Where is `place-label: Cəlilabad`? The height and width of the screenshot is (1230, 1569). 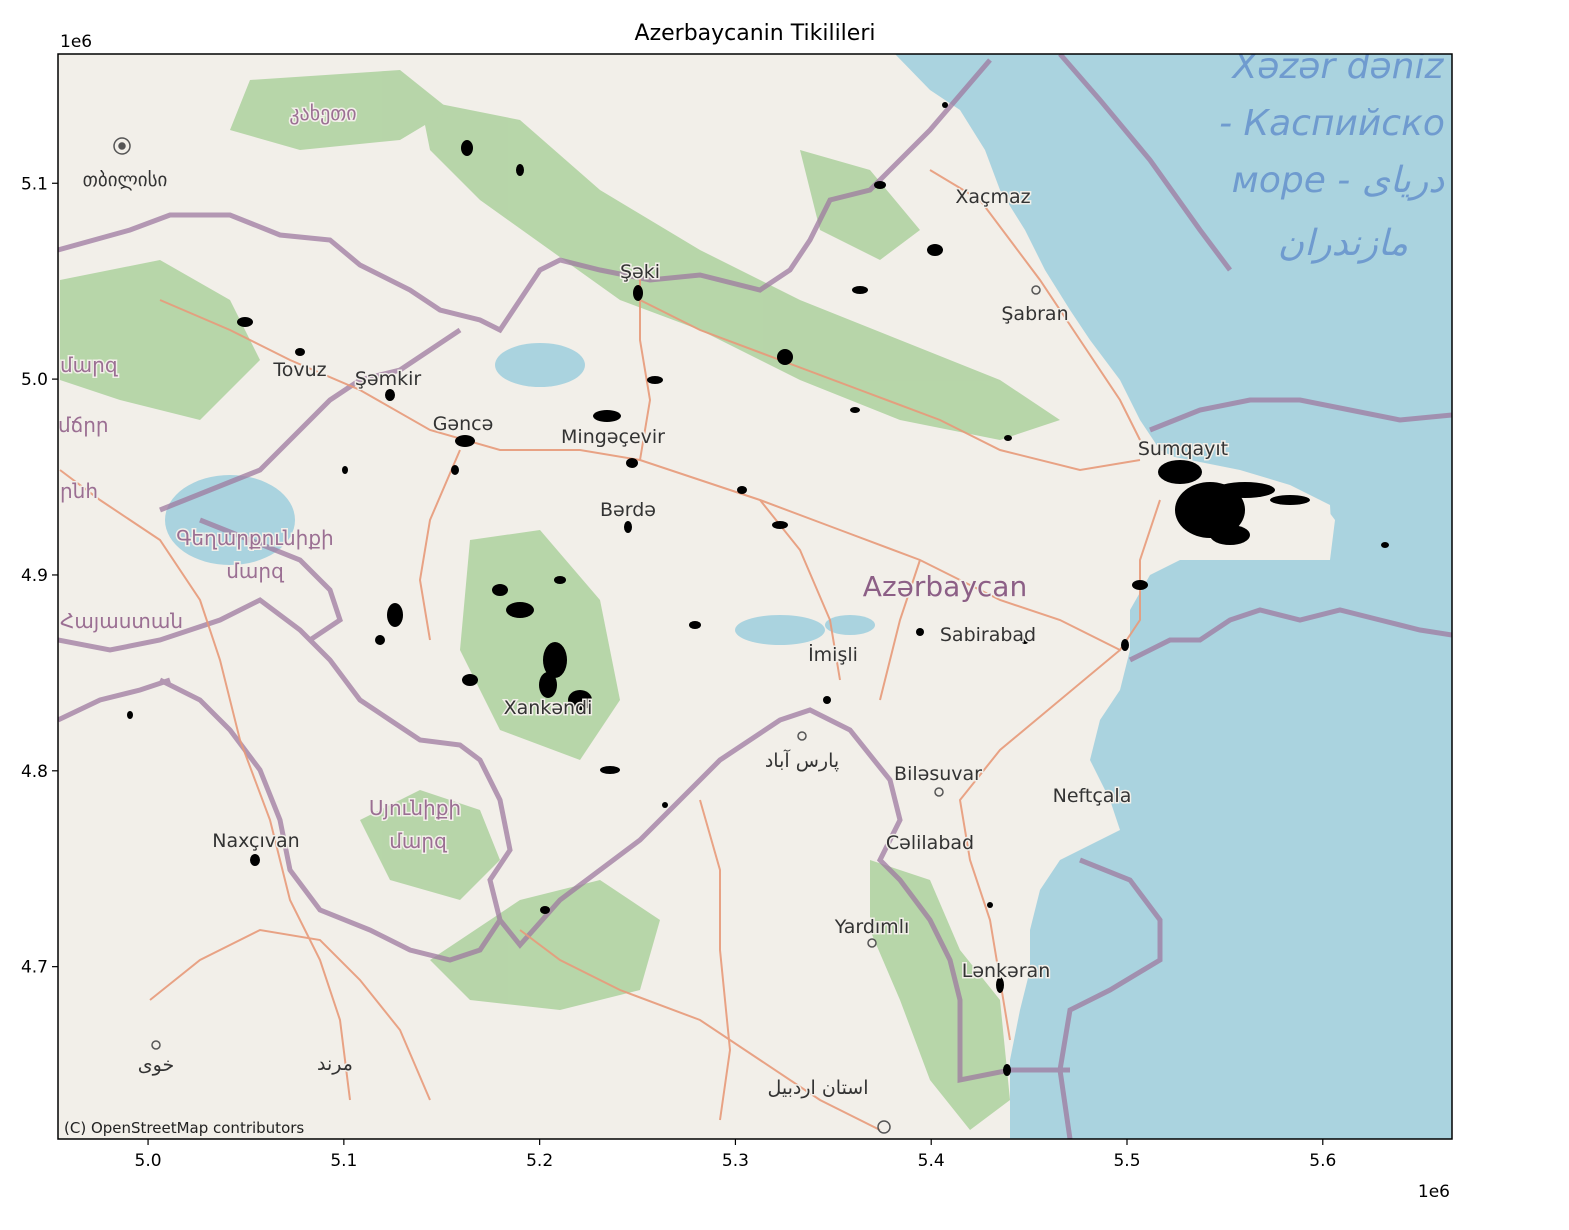
place-label: Cəlilabad is located at coordinates (930, 843).